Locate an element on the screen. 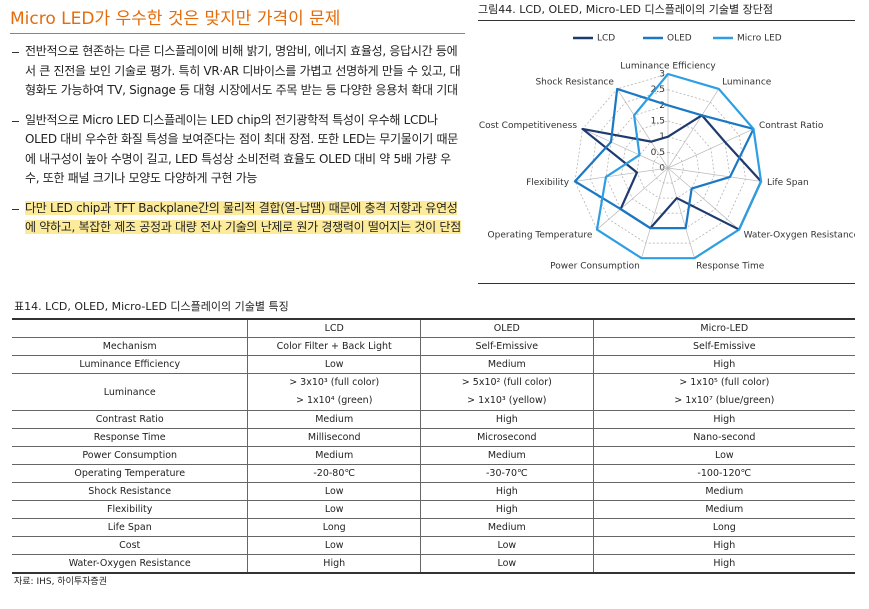  axis-label: Power Consumption is located at coordinates (595, 266).